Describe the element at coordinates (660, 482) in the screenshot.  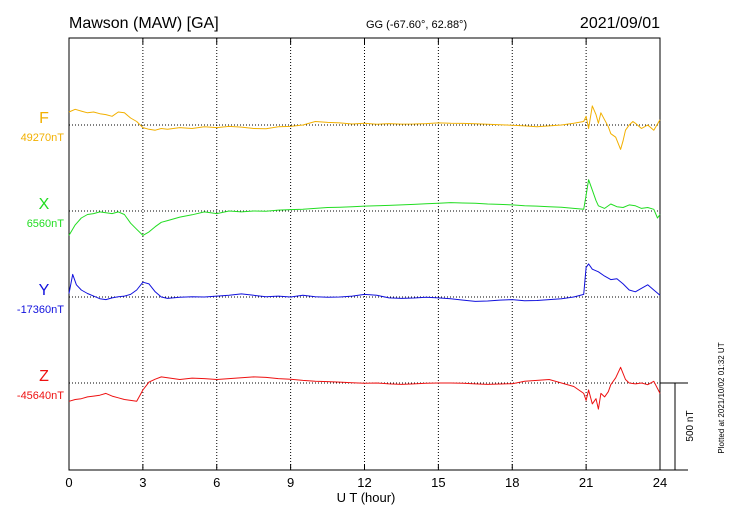
I see `tick-label-24: 24` at that location.